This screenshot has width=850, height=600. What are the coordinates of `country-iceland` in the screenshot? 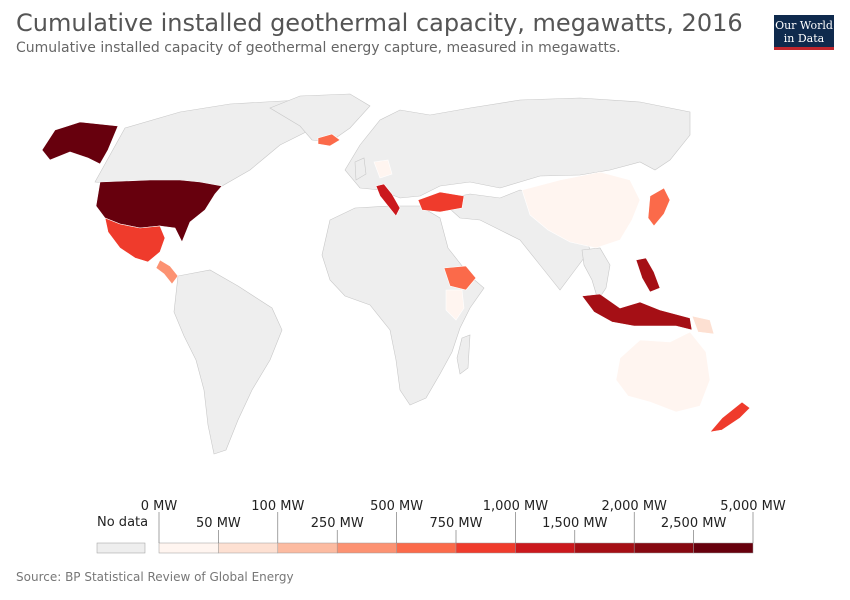 It's located at (329, 140).